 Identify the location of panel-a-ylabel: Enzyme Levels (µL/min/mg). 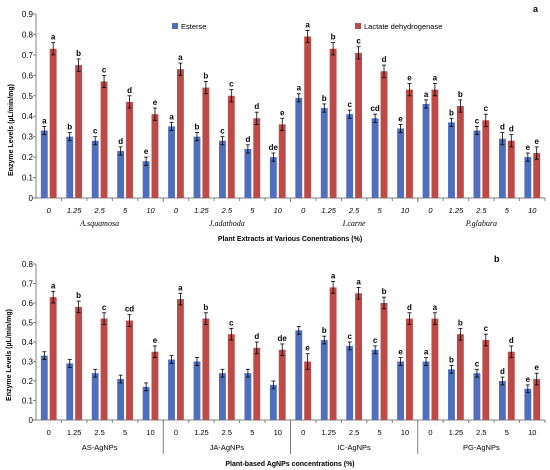
(11, 130).